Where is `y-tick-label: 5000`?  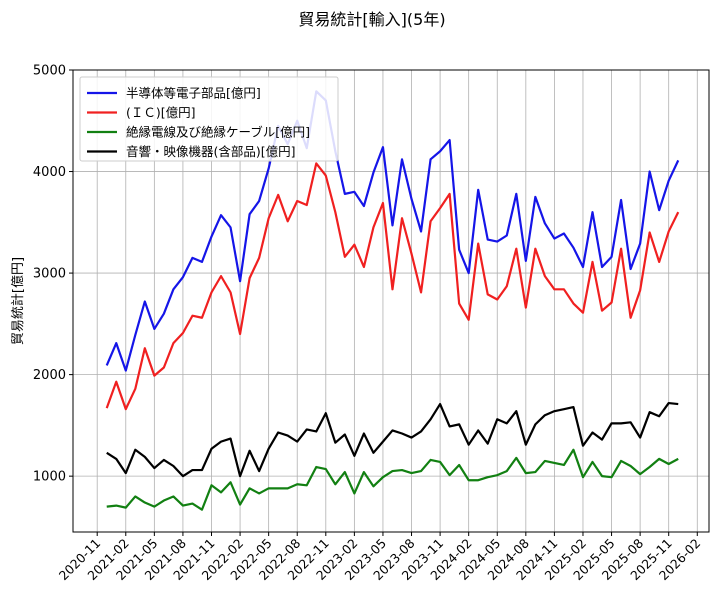 y-tick-label: 5000 is located at coordinates (49, 71).